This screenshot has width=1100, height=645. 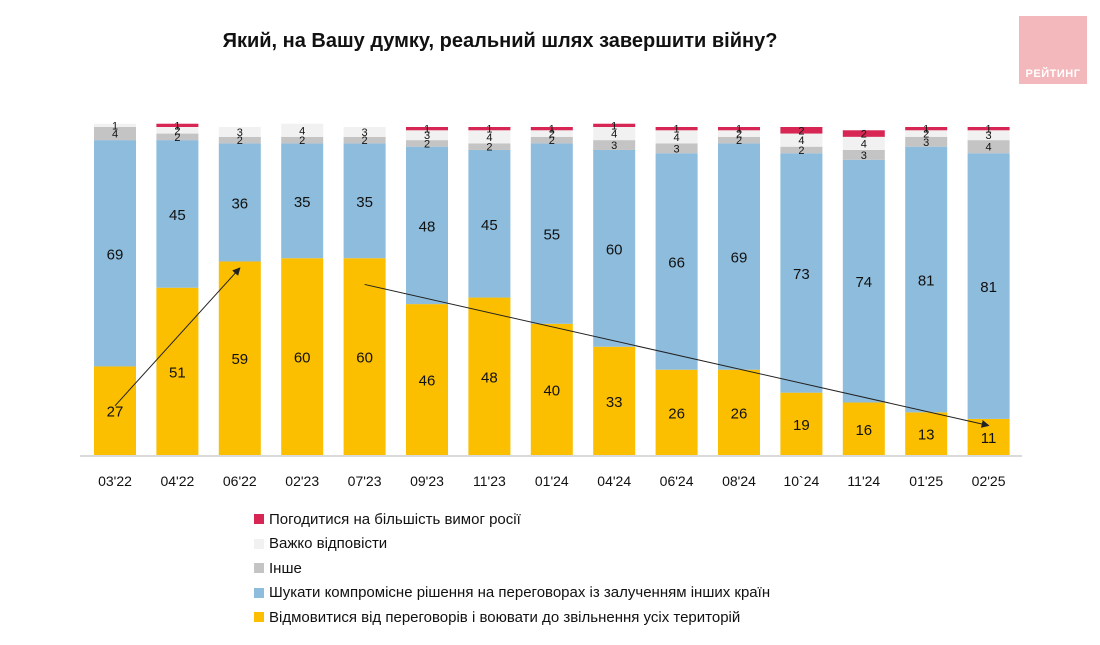 I want to click on x-tick-label: 02'23, so click(x=302, y=481).